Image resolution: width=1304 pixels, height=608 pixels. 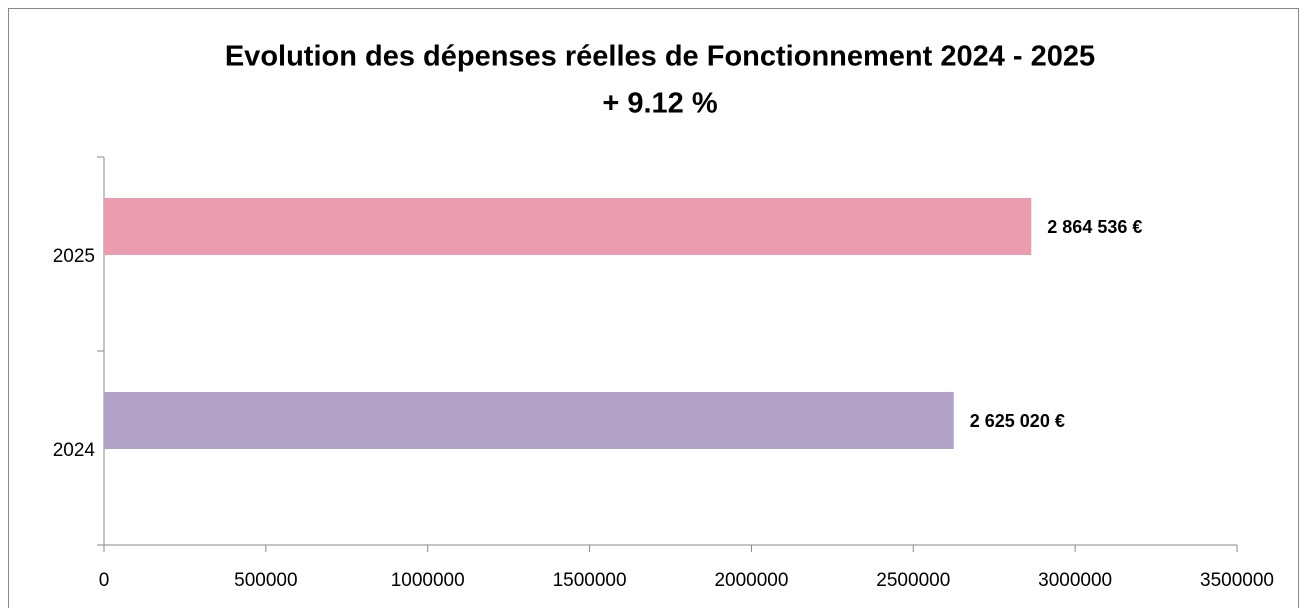 I want to click on x-tick-label: 2000000, so click(x=751, y=580).